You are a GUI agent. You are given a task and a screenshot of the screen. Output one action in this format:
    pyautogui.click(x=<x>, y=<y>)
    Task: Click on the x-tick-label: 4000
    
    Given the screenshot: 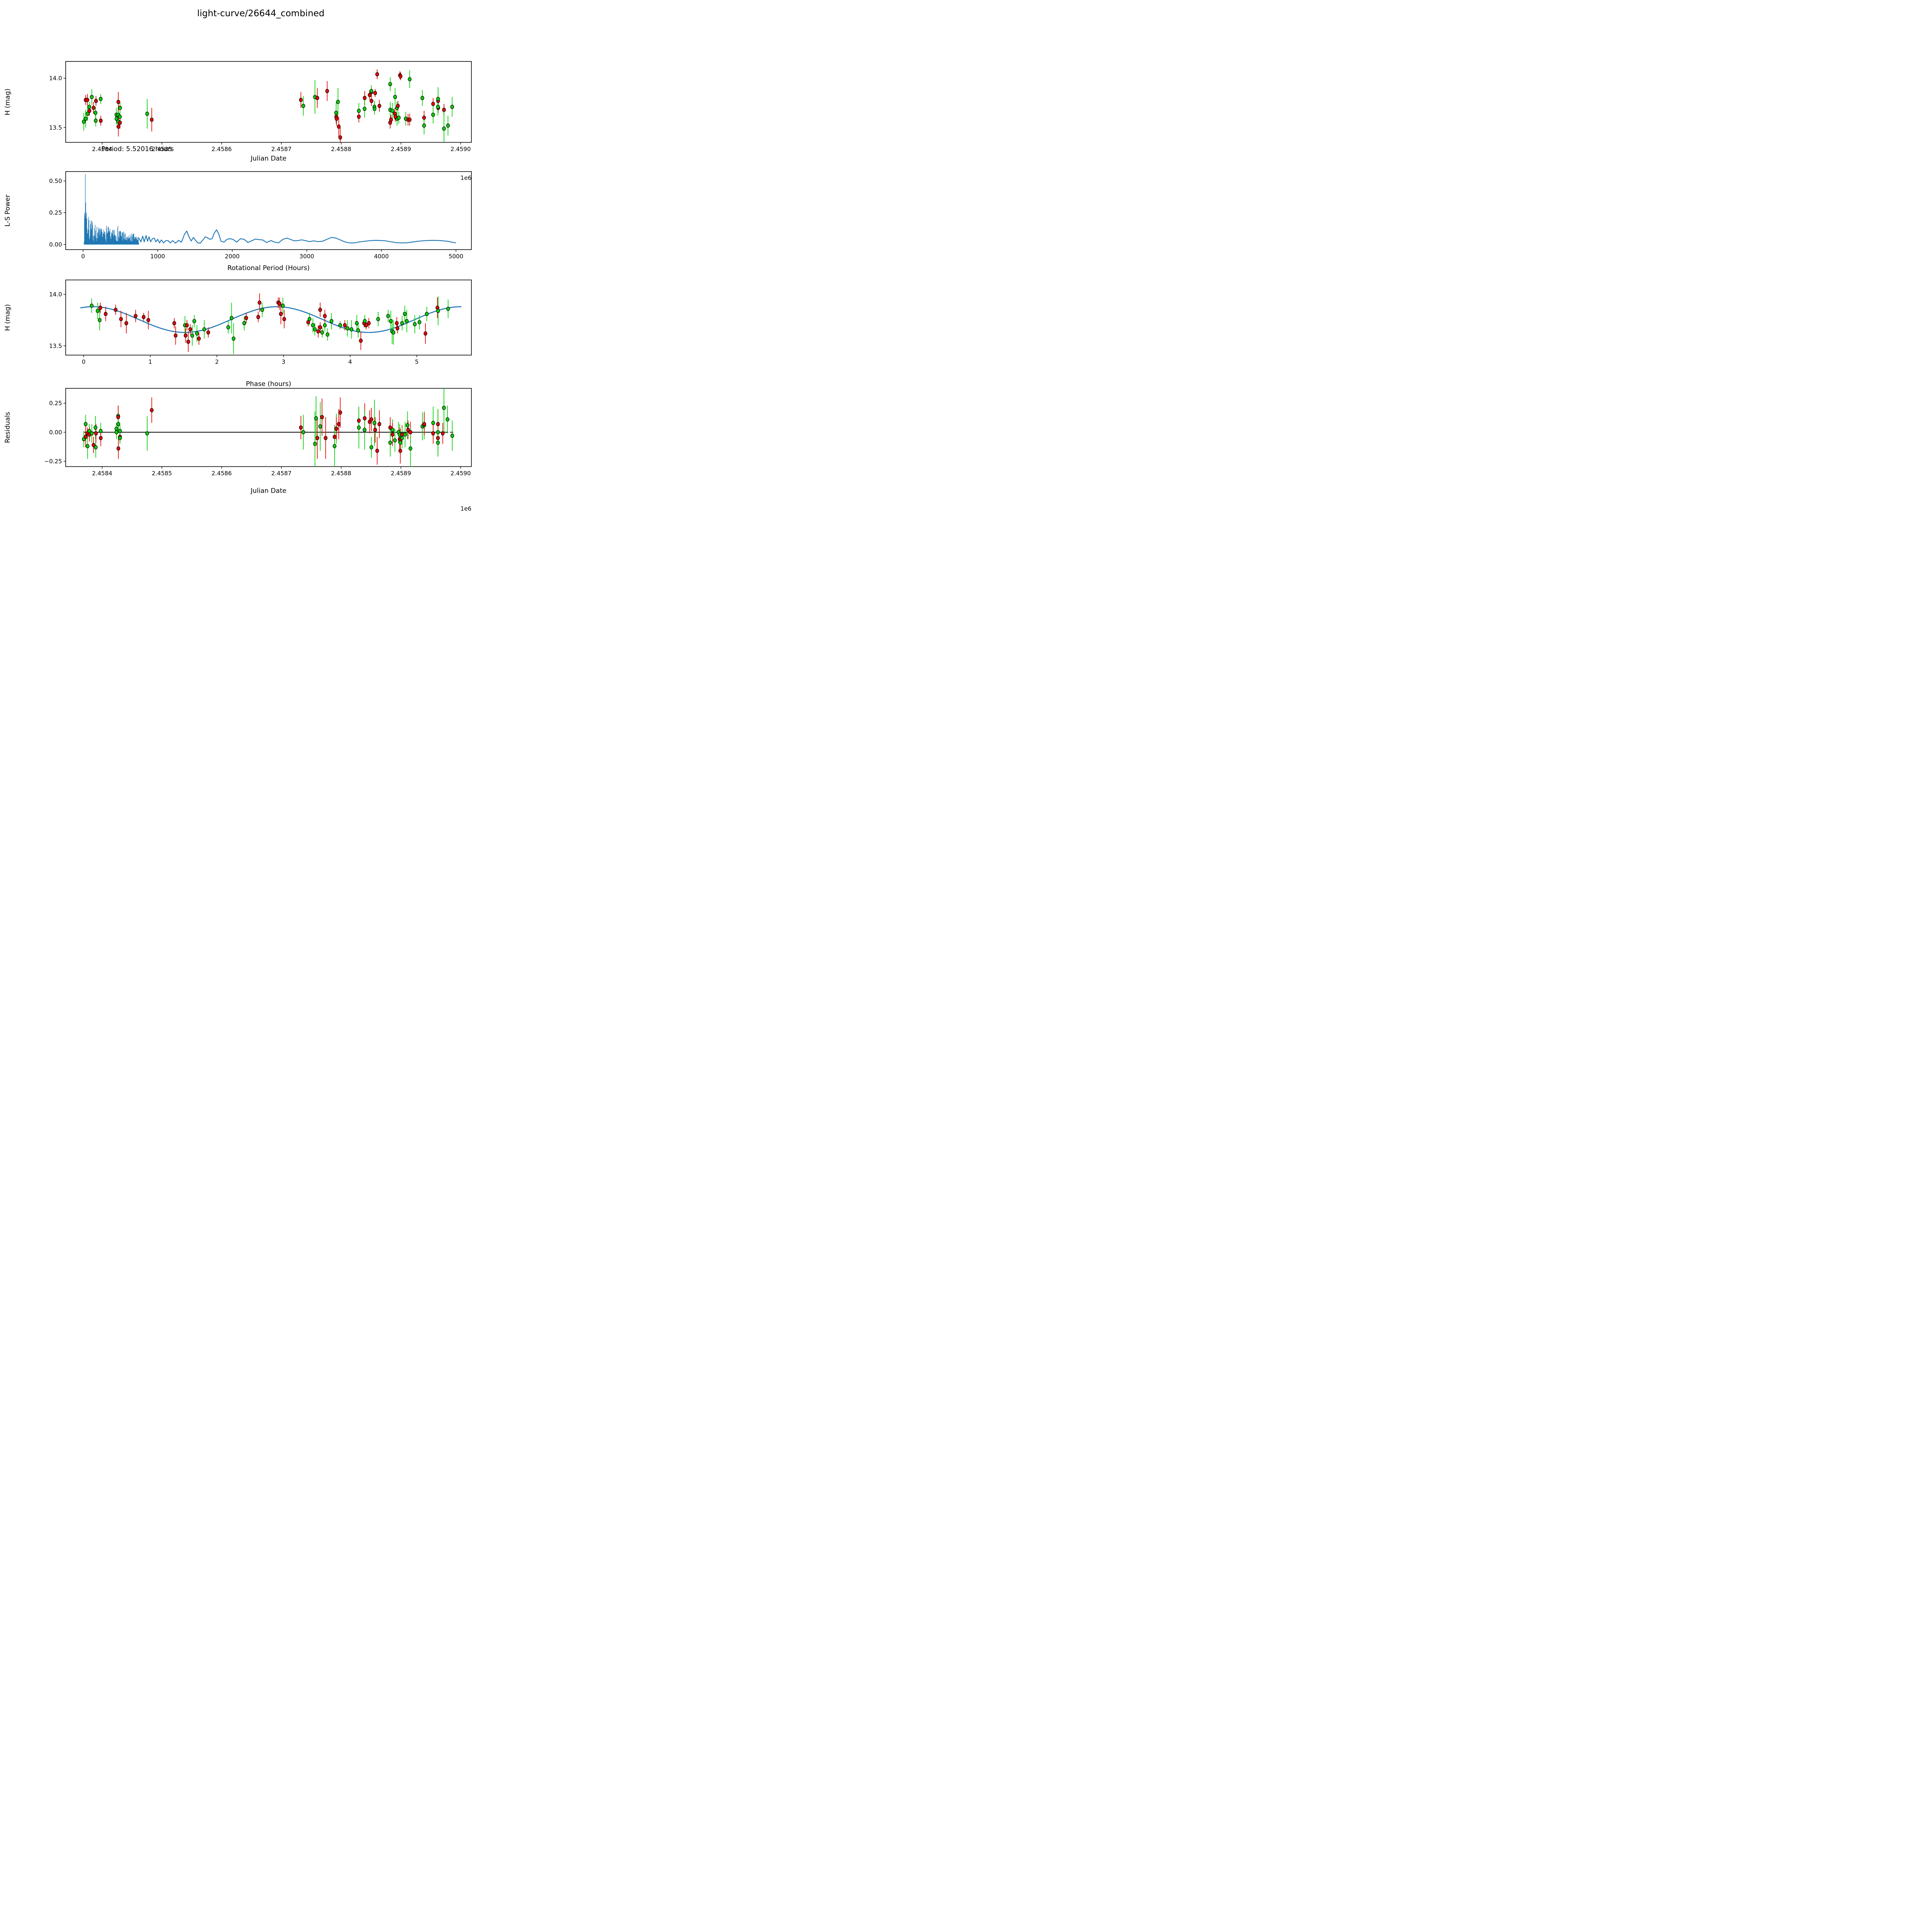 What is the action you would take?
    pyautogui.click(x=381, y=257)
    